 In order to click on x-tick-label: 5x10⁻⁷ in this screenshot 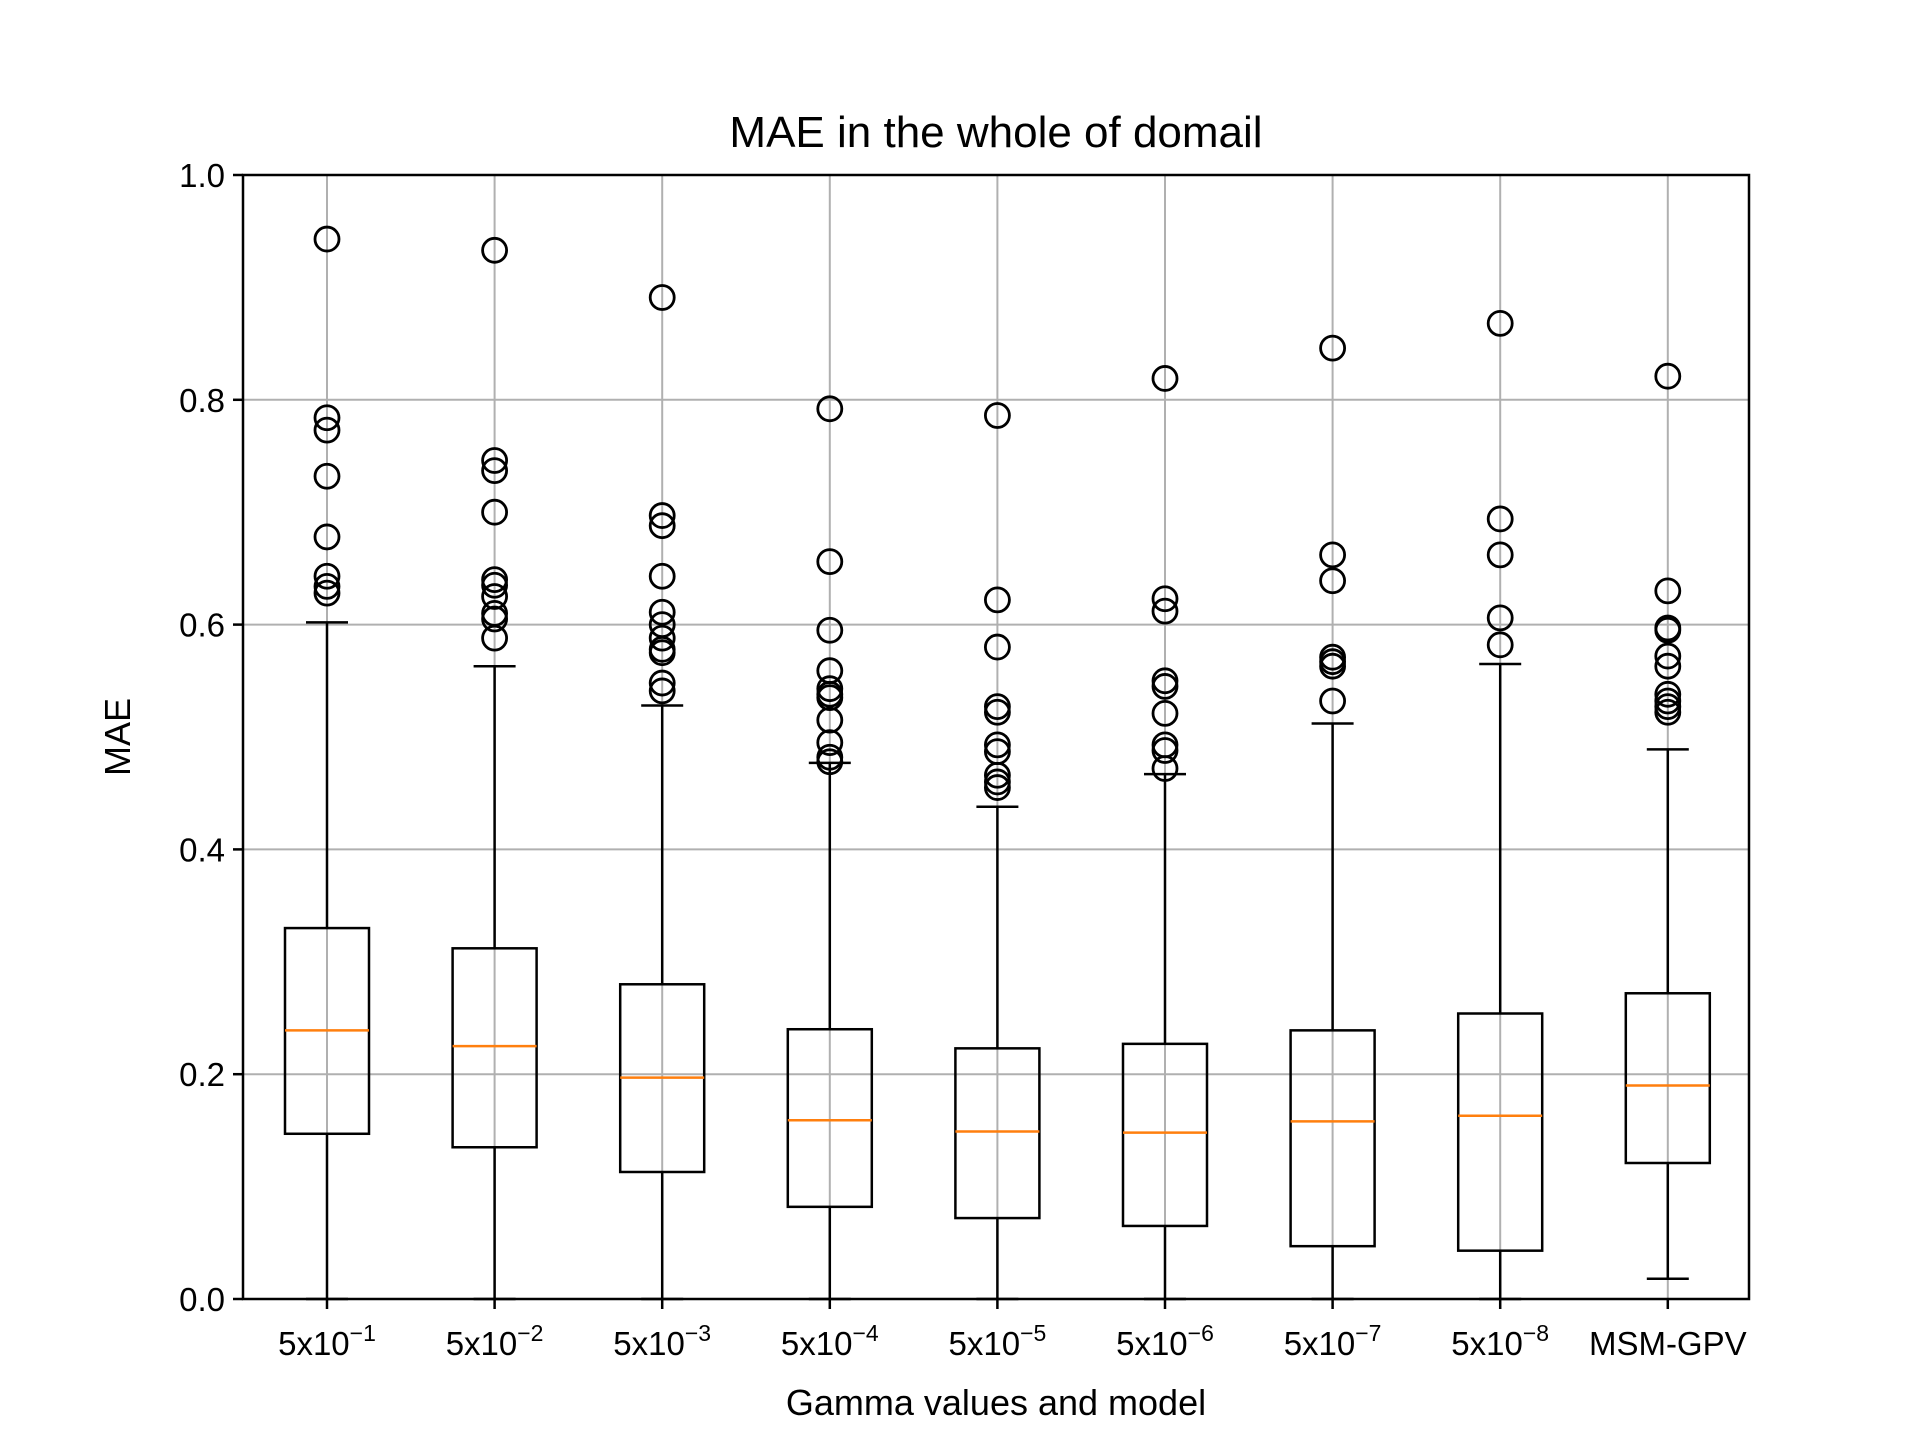, I will do `click(1333, 1341)`.